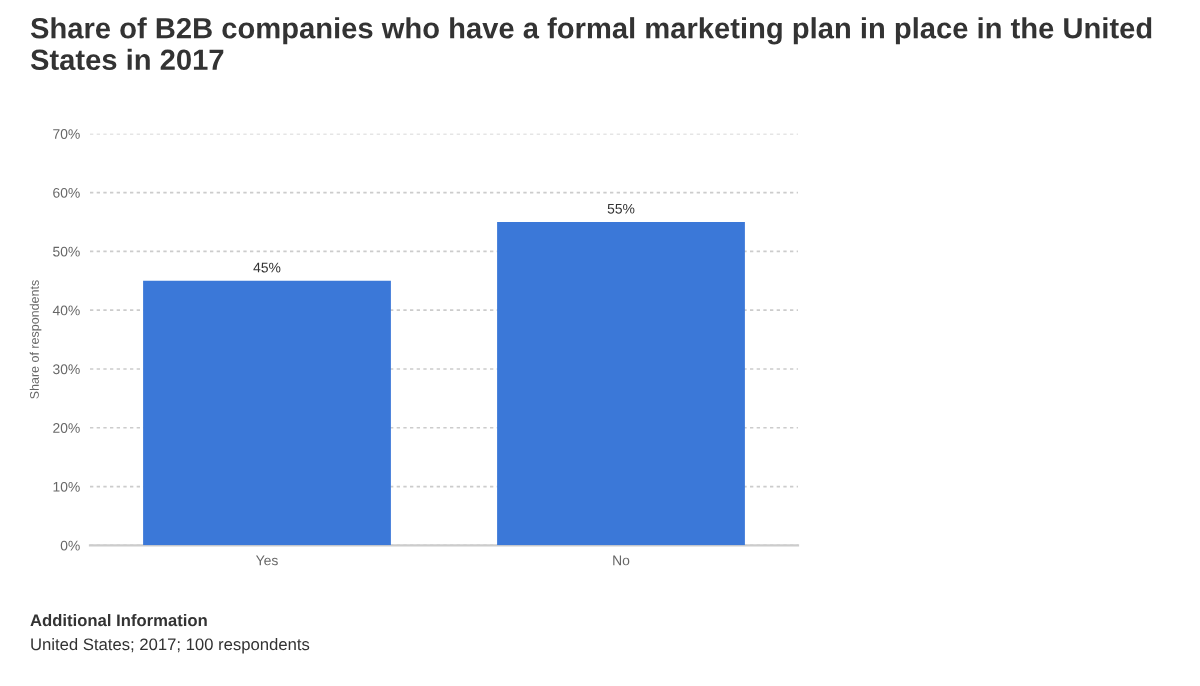  What do you see at coordinates (118, 620) in the screenshot?
I see `text: Additional Information` at bounding box center [118, 620].